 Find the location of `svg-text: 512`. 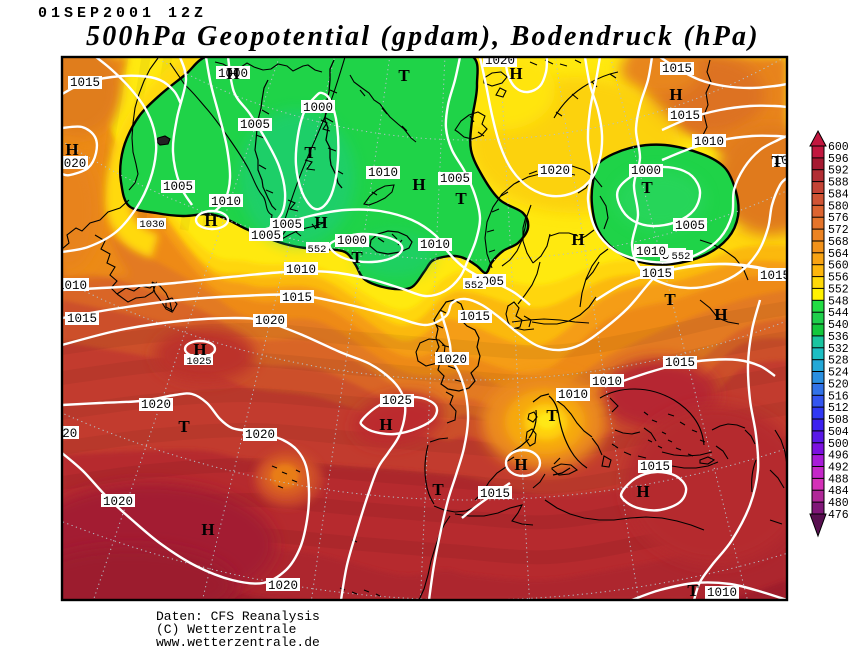

svg-text: 512 is located at coordinates (838, 408).